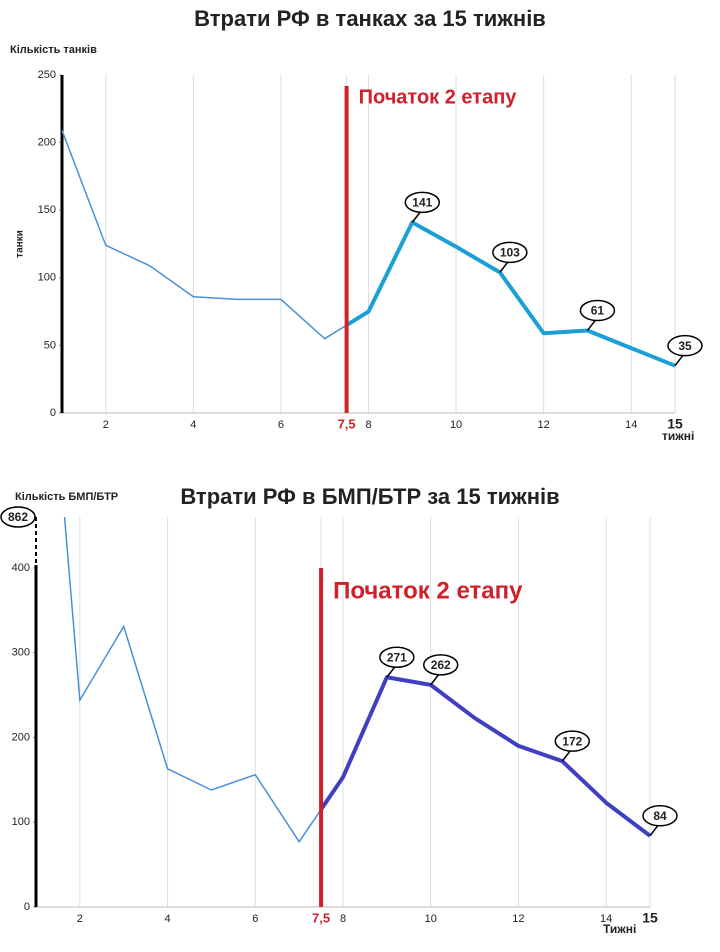 This screenshot has width=720, height=952. I want to click on data-label: 84, so click(660, 816).